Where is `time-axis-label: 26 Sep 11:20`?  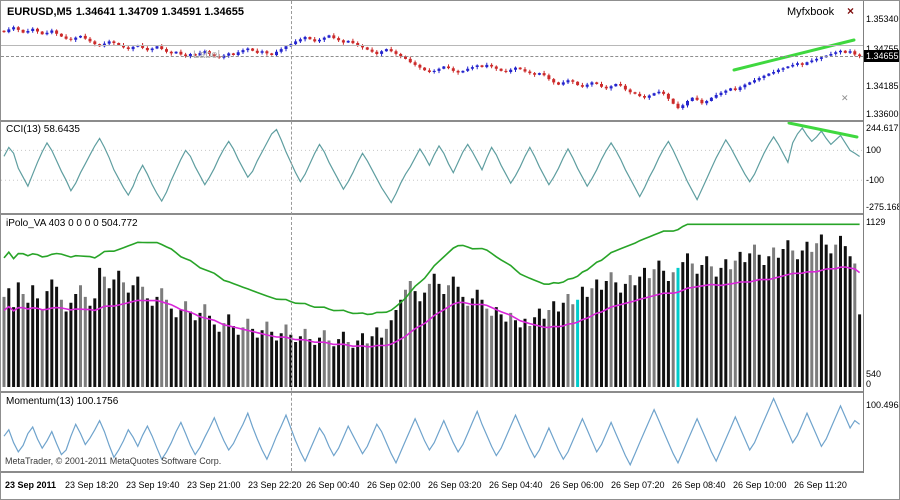
time-axis-label: 26 Sep 11:20 is located at coordinates (820, 485).